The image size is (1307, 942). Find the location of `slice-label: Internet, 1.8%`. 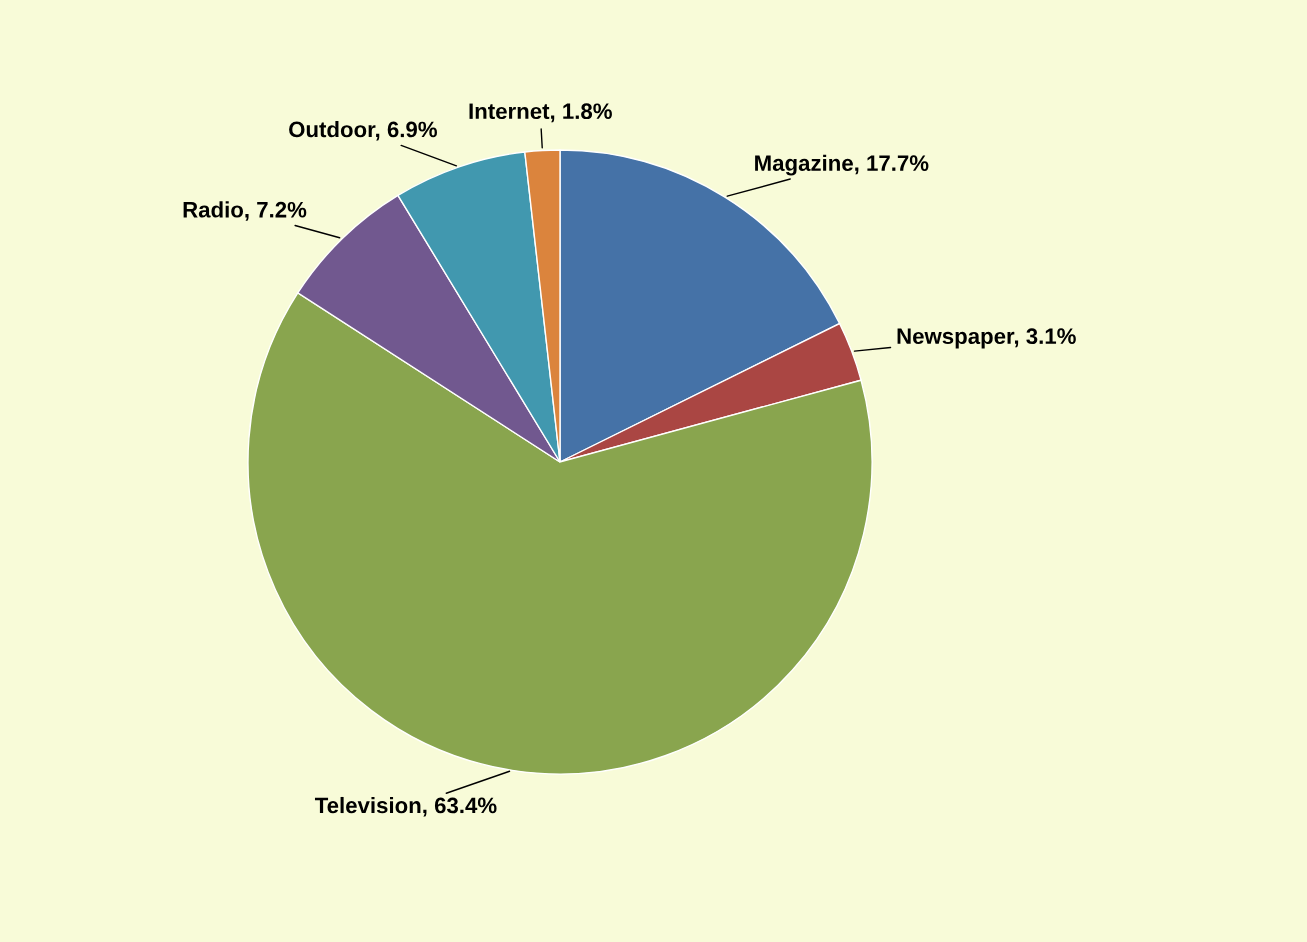

slice-label: Internet, 1.8% is located at coordinates (540, 113).